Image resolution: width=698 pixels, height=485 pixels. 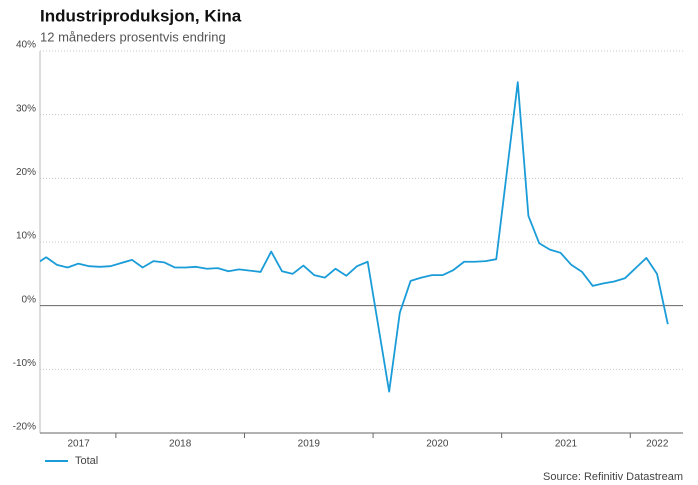 What do you see at coordinates (657, 444) in the screenshot?
I see `x-tick-label: 2022` at bounding box center [657, 444].